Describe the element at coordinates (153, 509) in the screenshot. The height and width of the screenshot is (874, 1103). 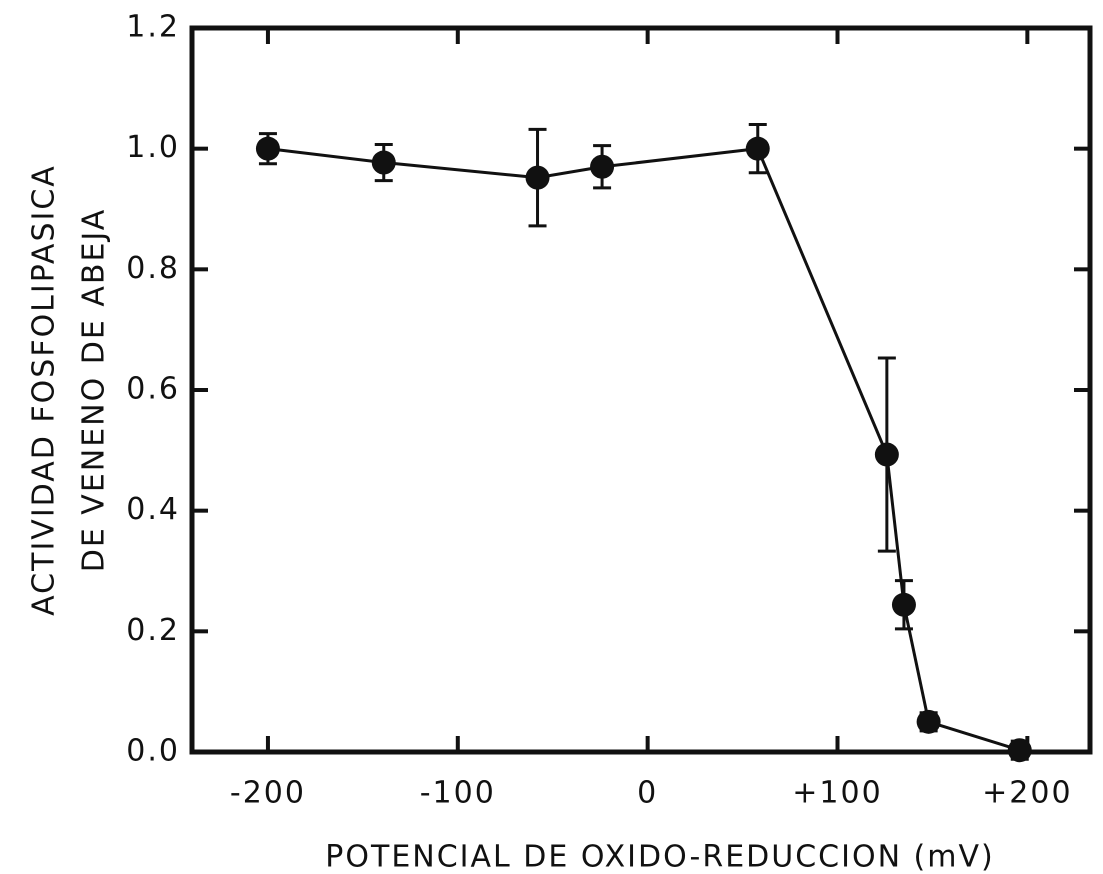
I see `y-tick-label: 0.4` at that location.